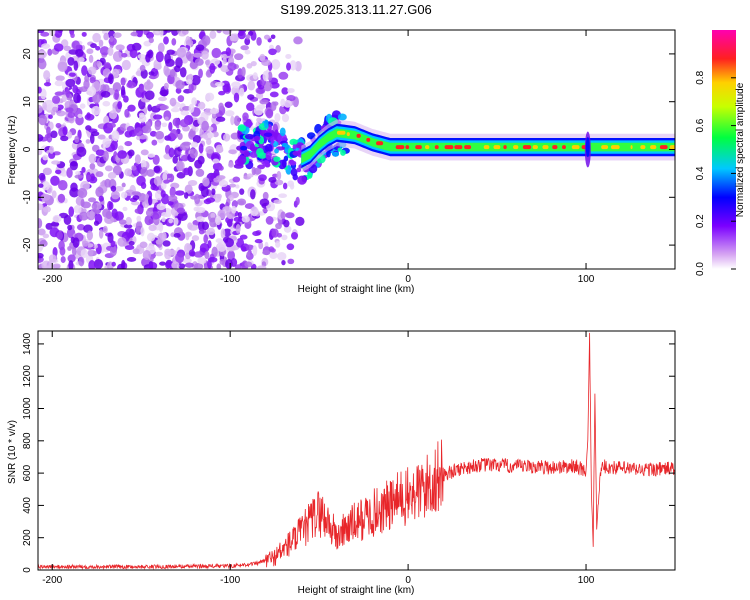  I want to click on y-tick-label: -20, so click(27, 244).